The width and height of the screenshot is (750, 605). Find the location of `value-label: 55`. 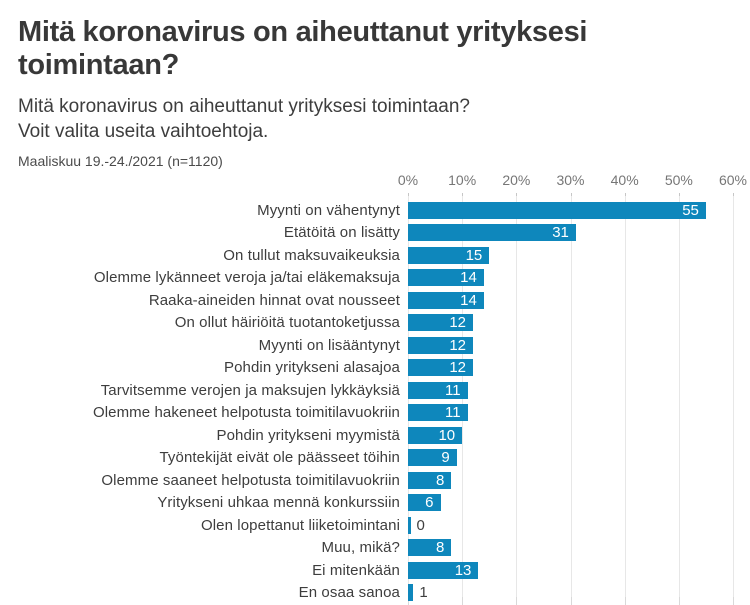

value-label: 55 is located at coordinates (690, 210).